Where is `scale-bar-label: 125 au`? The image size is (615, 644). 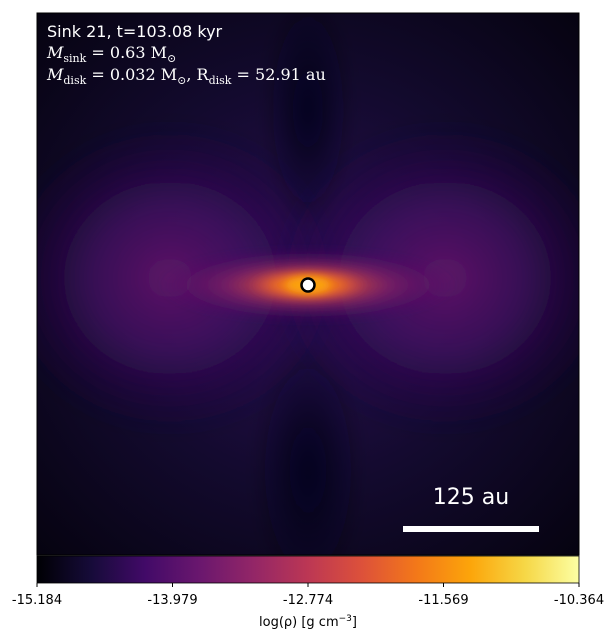 scale-bar-label: 125 au is located at coordinates (471, 497).